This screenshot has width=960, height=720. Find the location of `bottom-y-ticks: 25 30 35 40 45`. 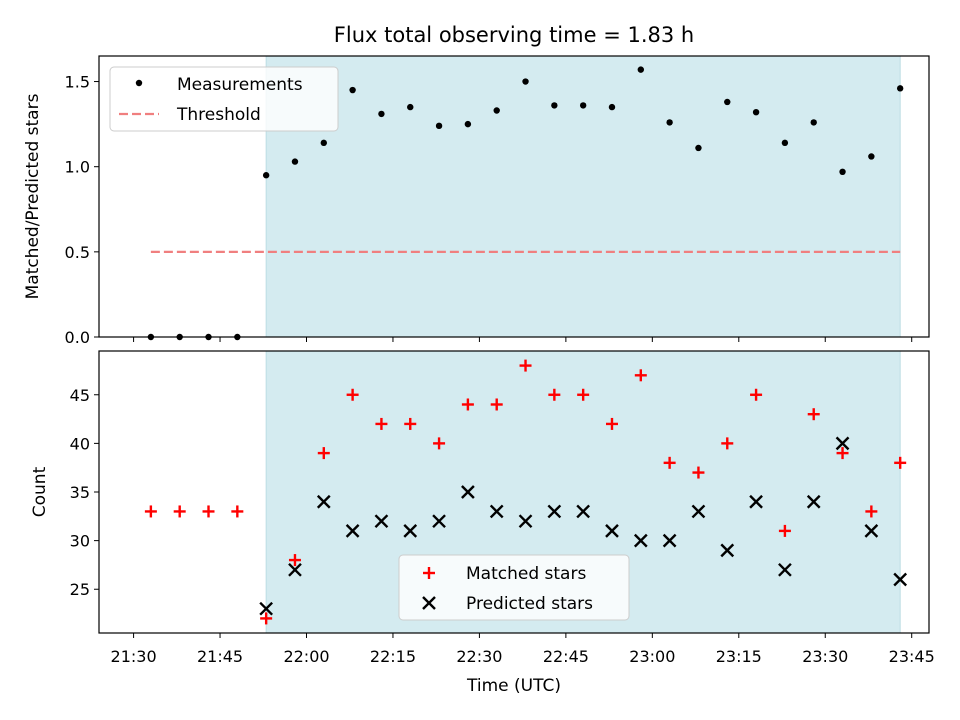

bottom-y-ticks: 25 30 35 40 45 is located at coordinates (84, 492).